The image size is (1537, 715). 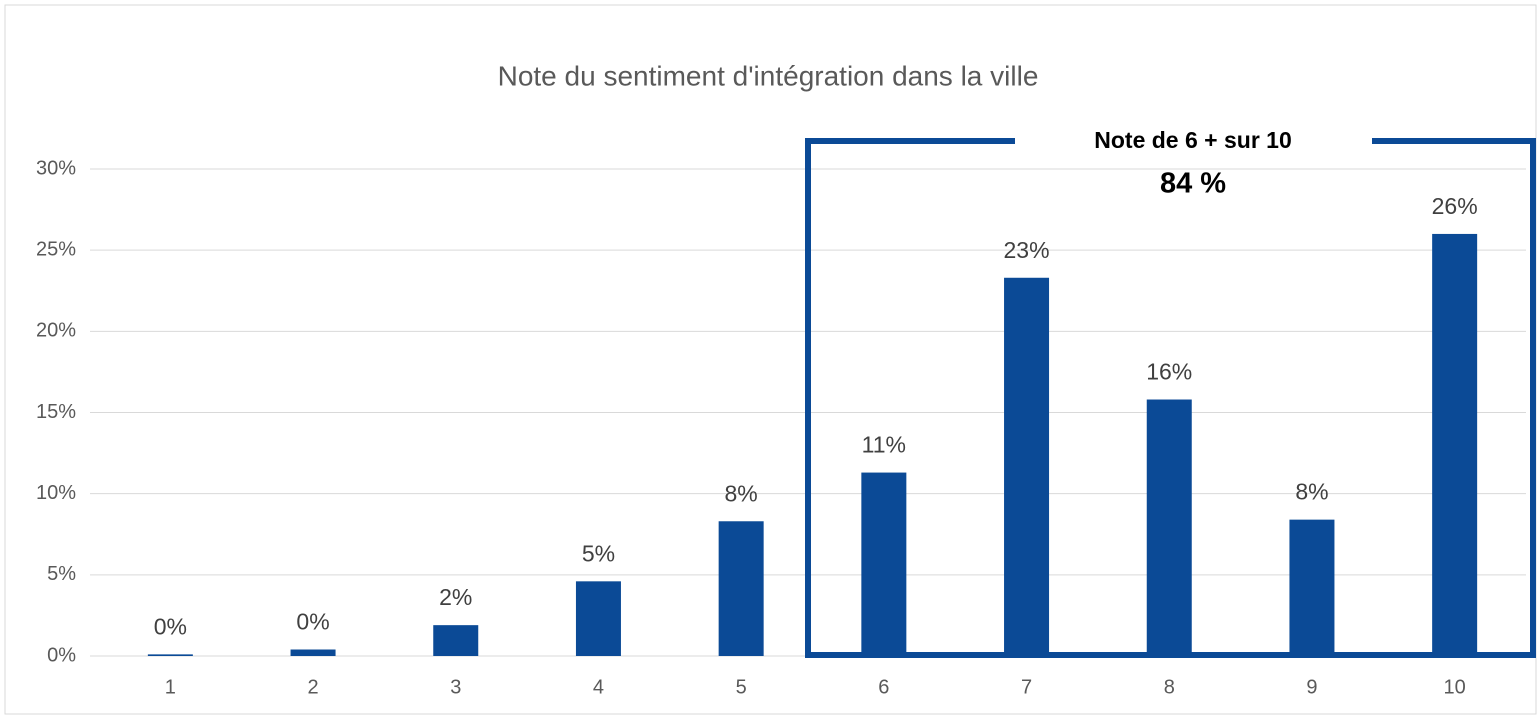 What do you see at coordinates (56, 493) in the screenshot?
I see `y-tick-label: 10%` at bounding box center [56, 493].